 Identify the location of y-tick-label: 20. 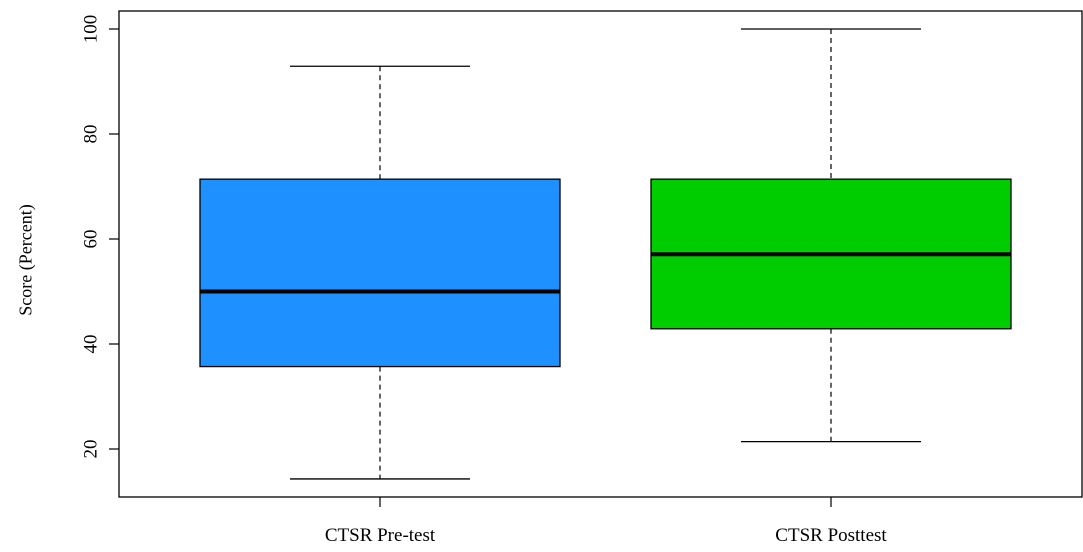
(91, 449).